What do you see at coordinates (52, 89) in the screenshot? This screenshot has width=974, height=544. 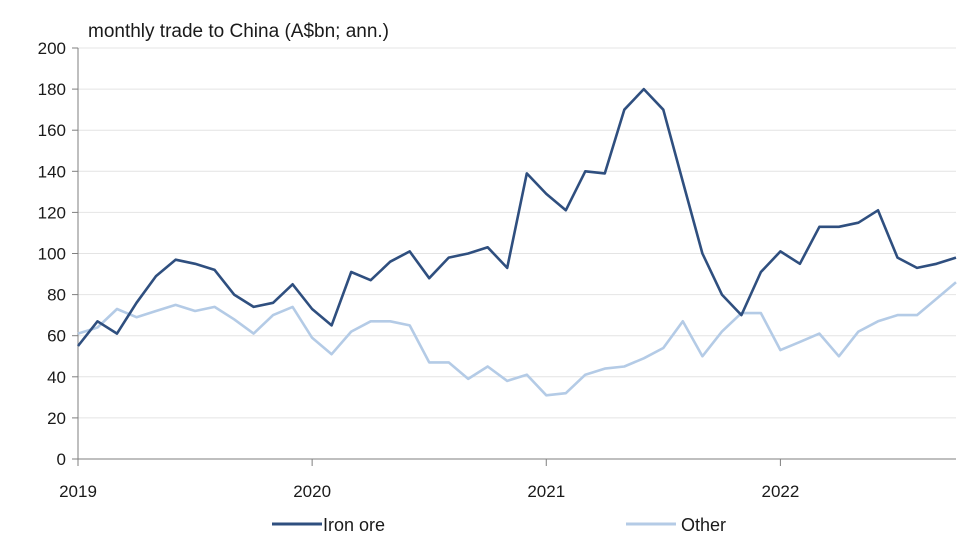 I see `y-tick-label: 180` at bounding box center [52, 89].